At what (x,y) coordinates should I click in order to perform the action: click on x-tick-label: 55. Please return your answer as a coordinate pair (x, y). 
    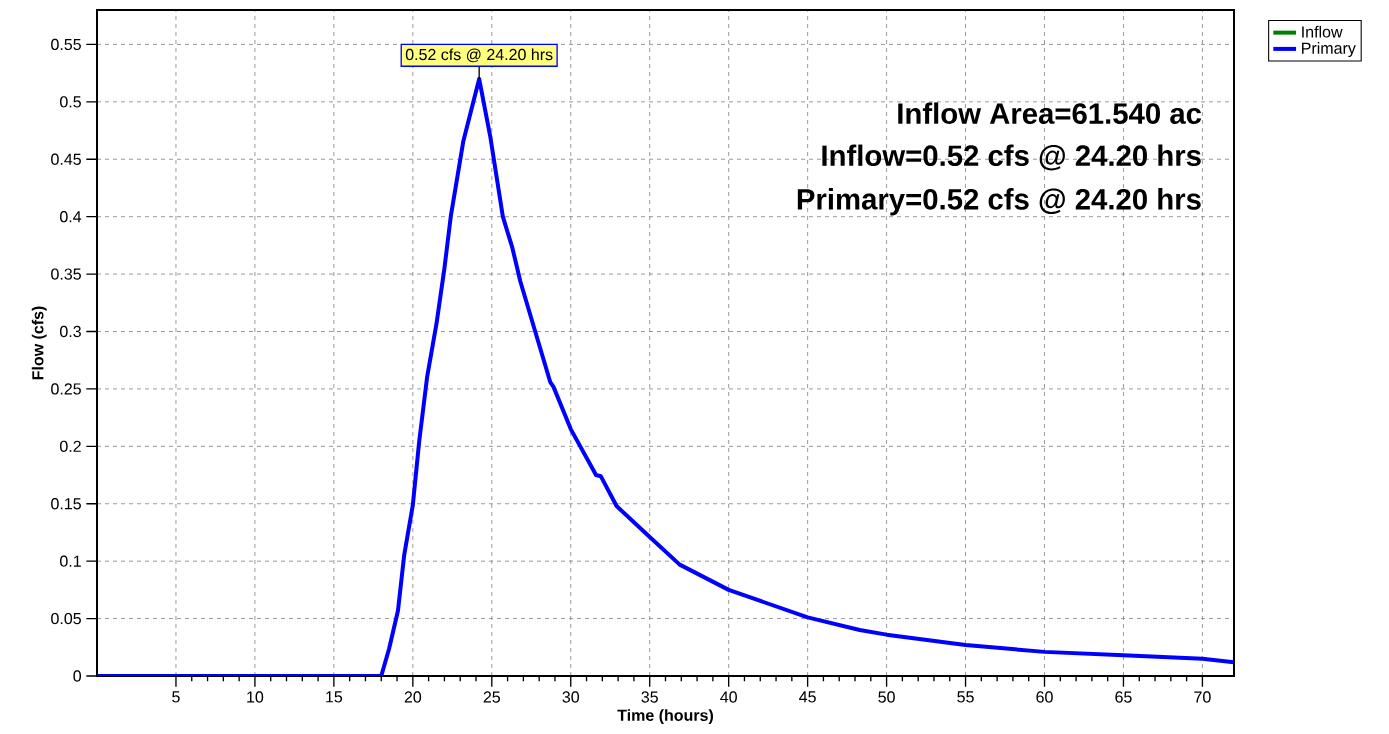
    Looking at the image, I should click on (965, 697).